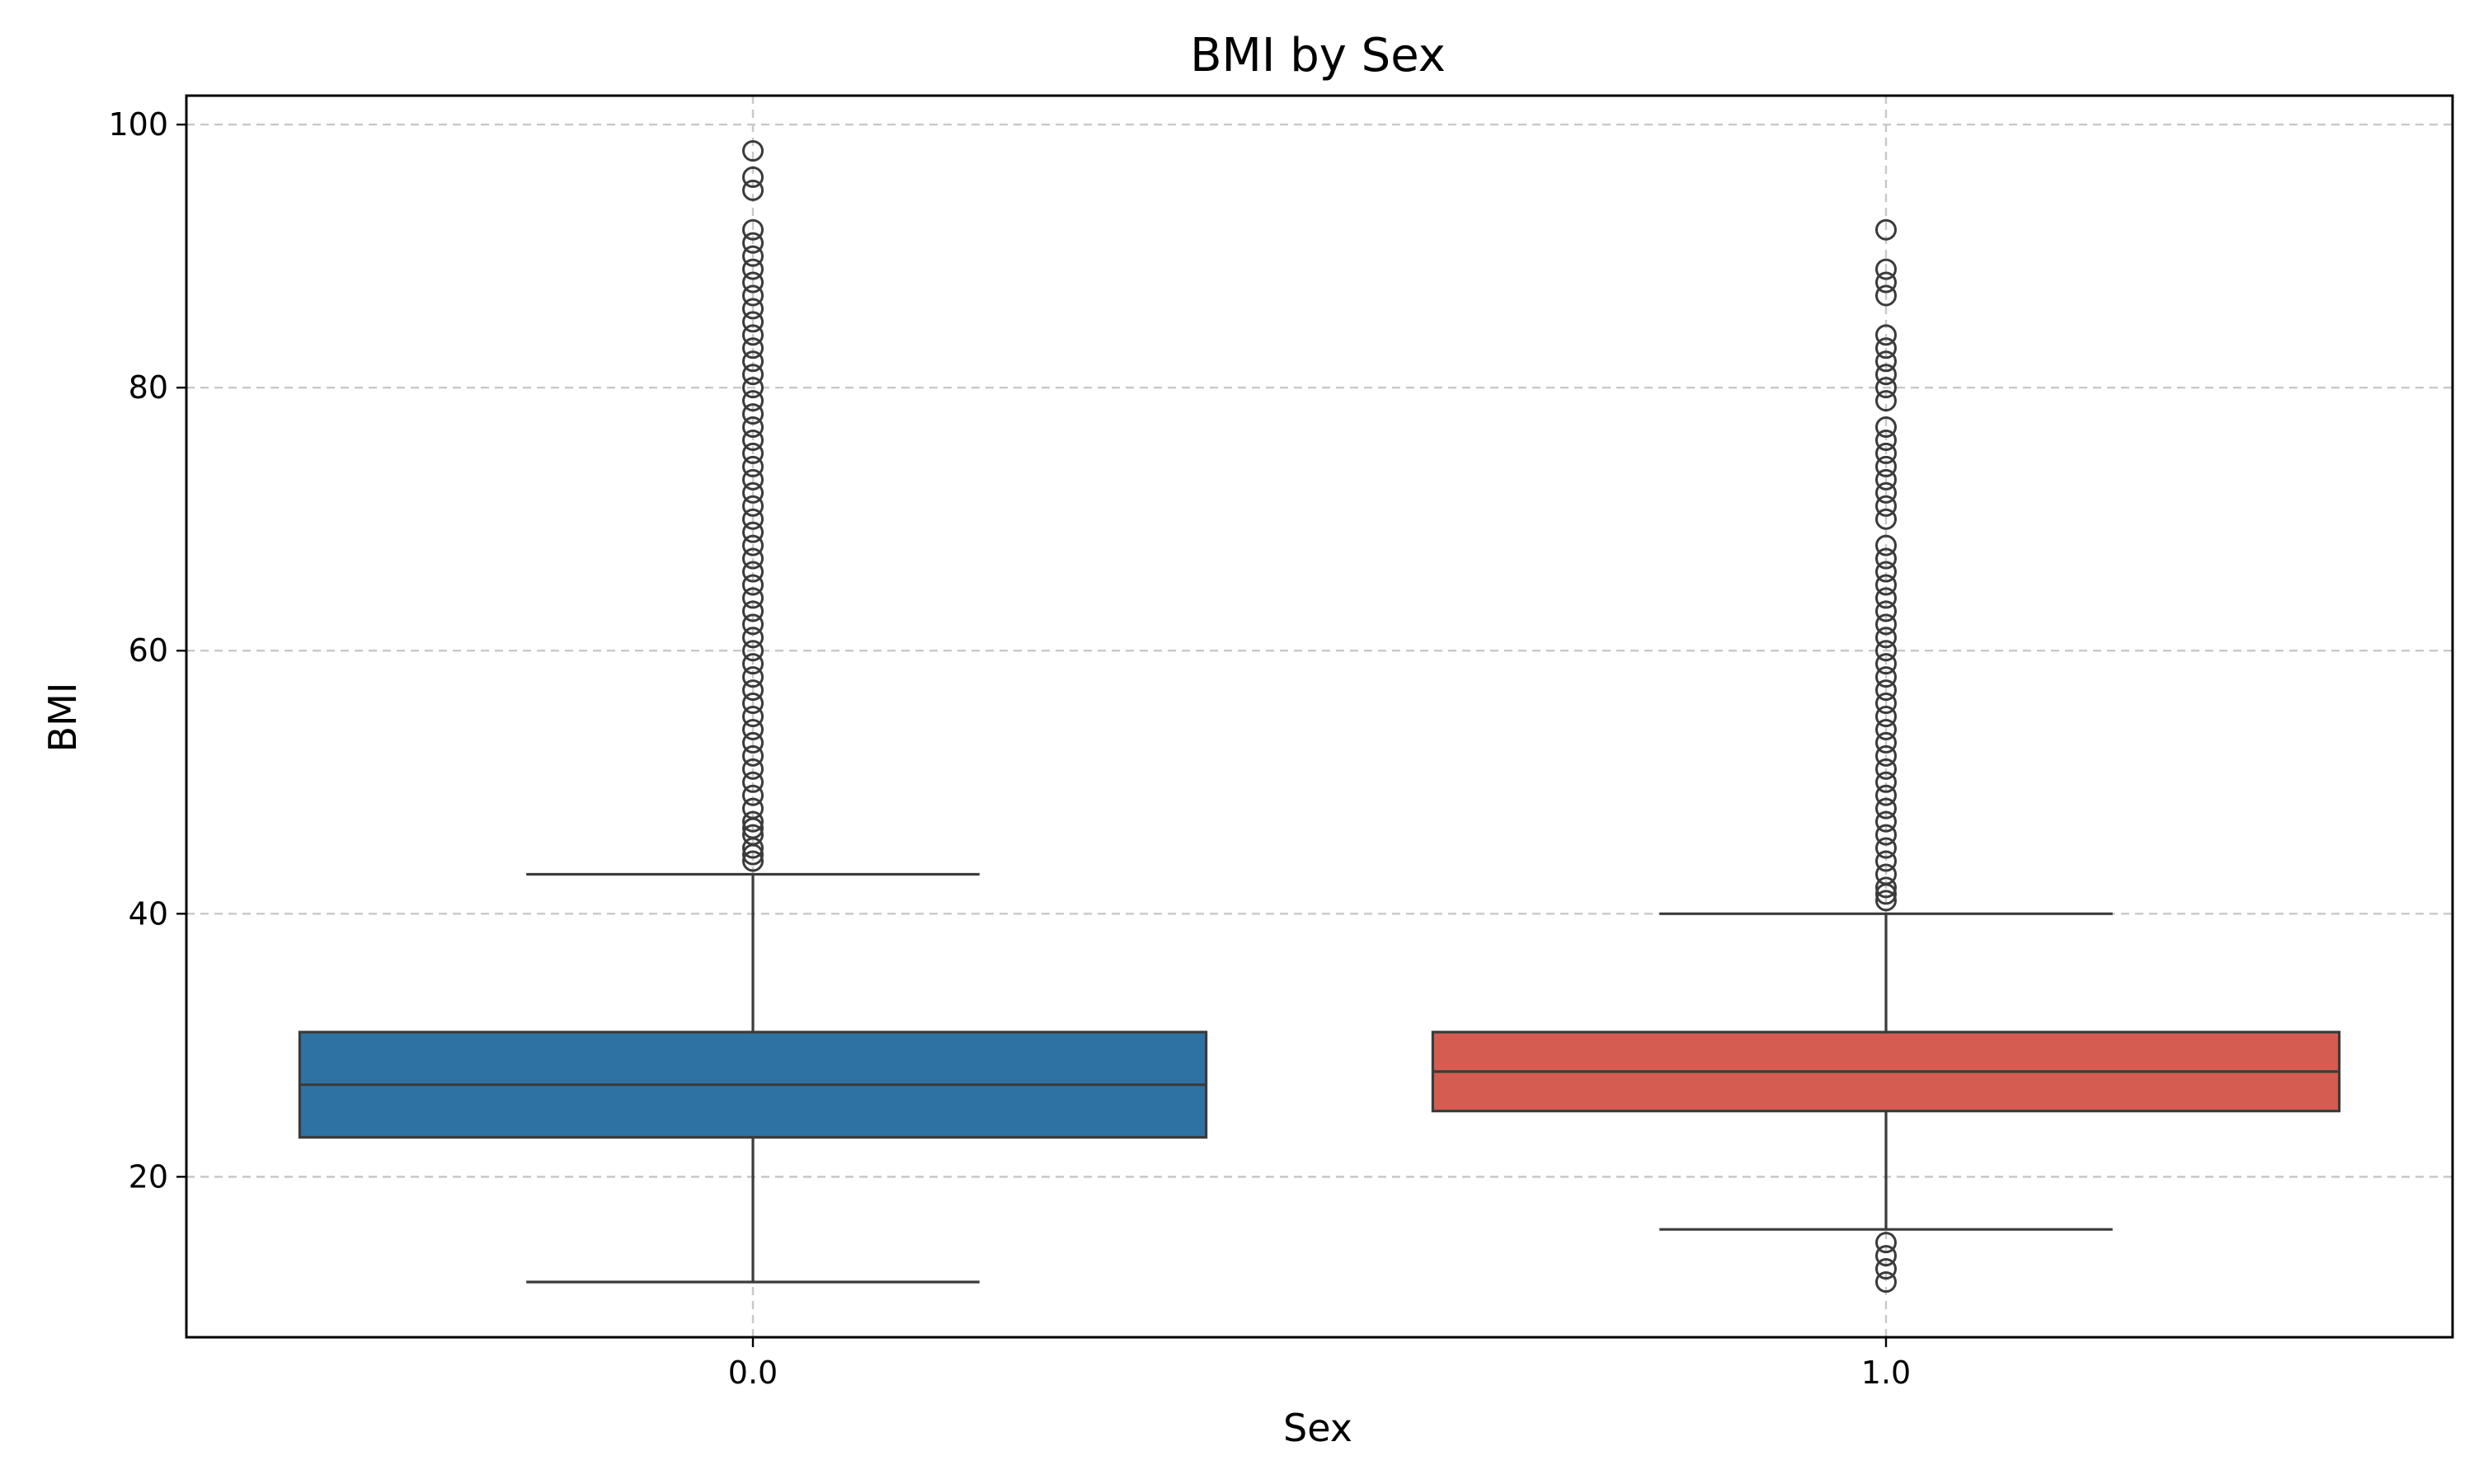 This screenshot has height=1484, width=2474. I want to click on y-tick-label: 20, so click(148, 1176).